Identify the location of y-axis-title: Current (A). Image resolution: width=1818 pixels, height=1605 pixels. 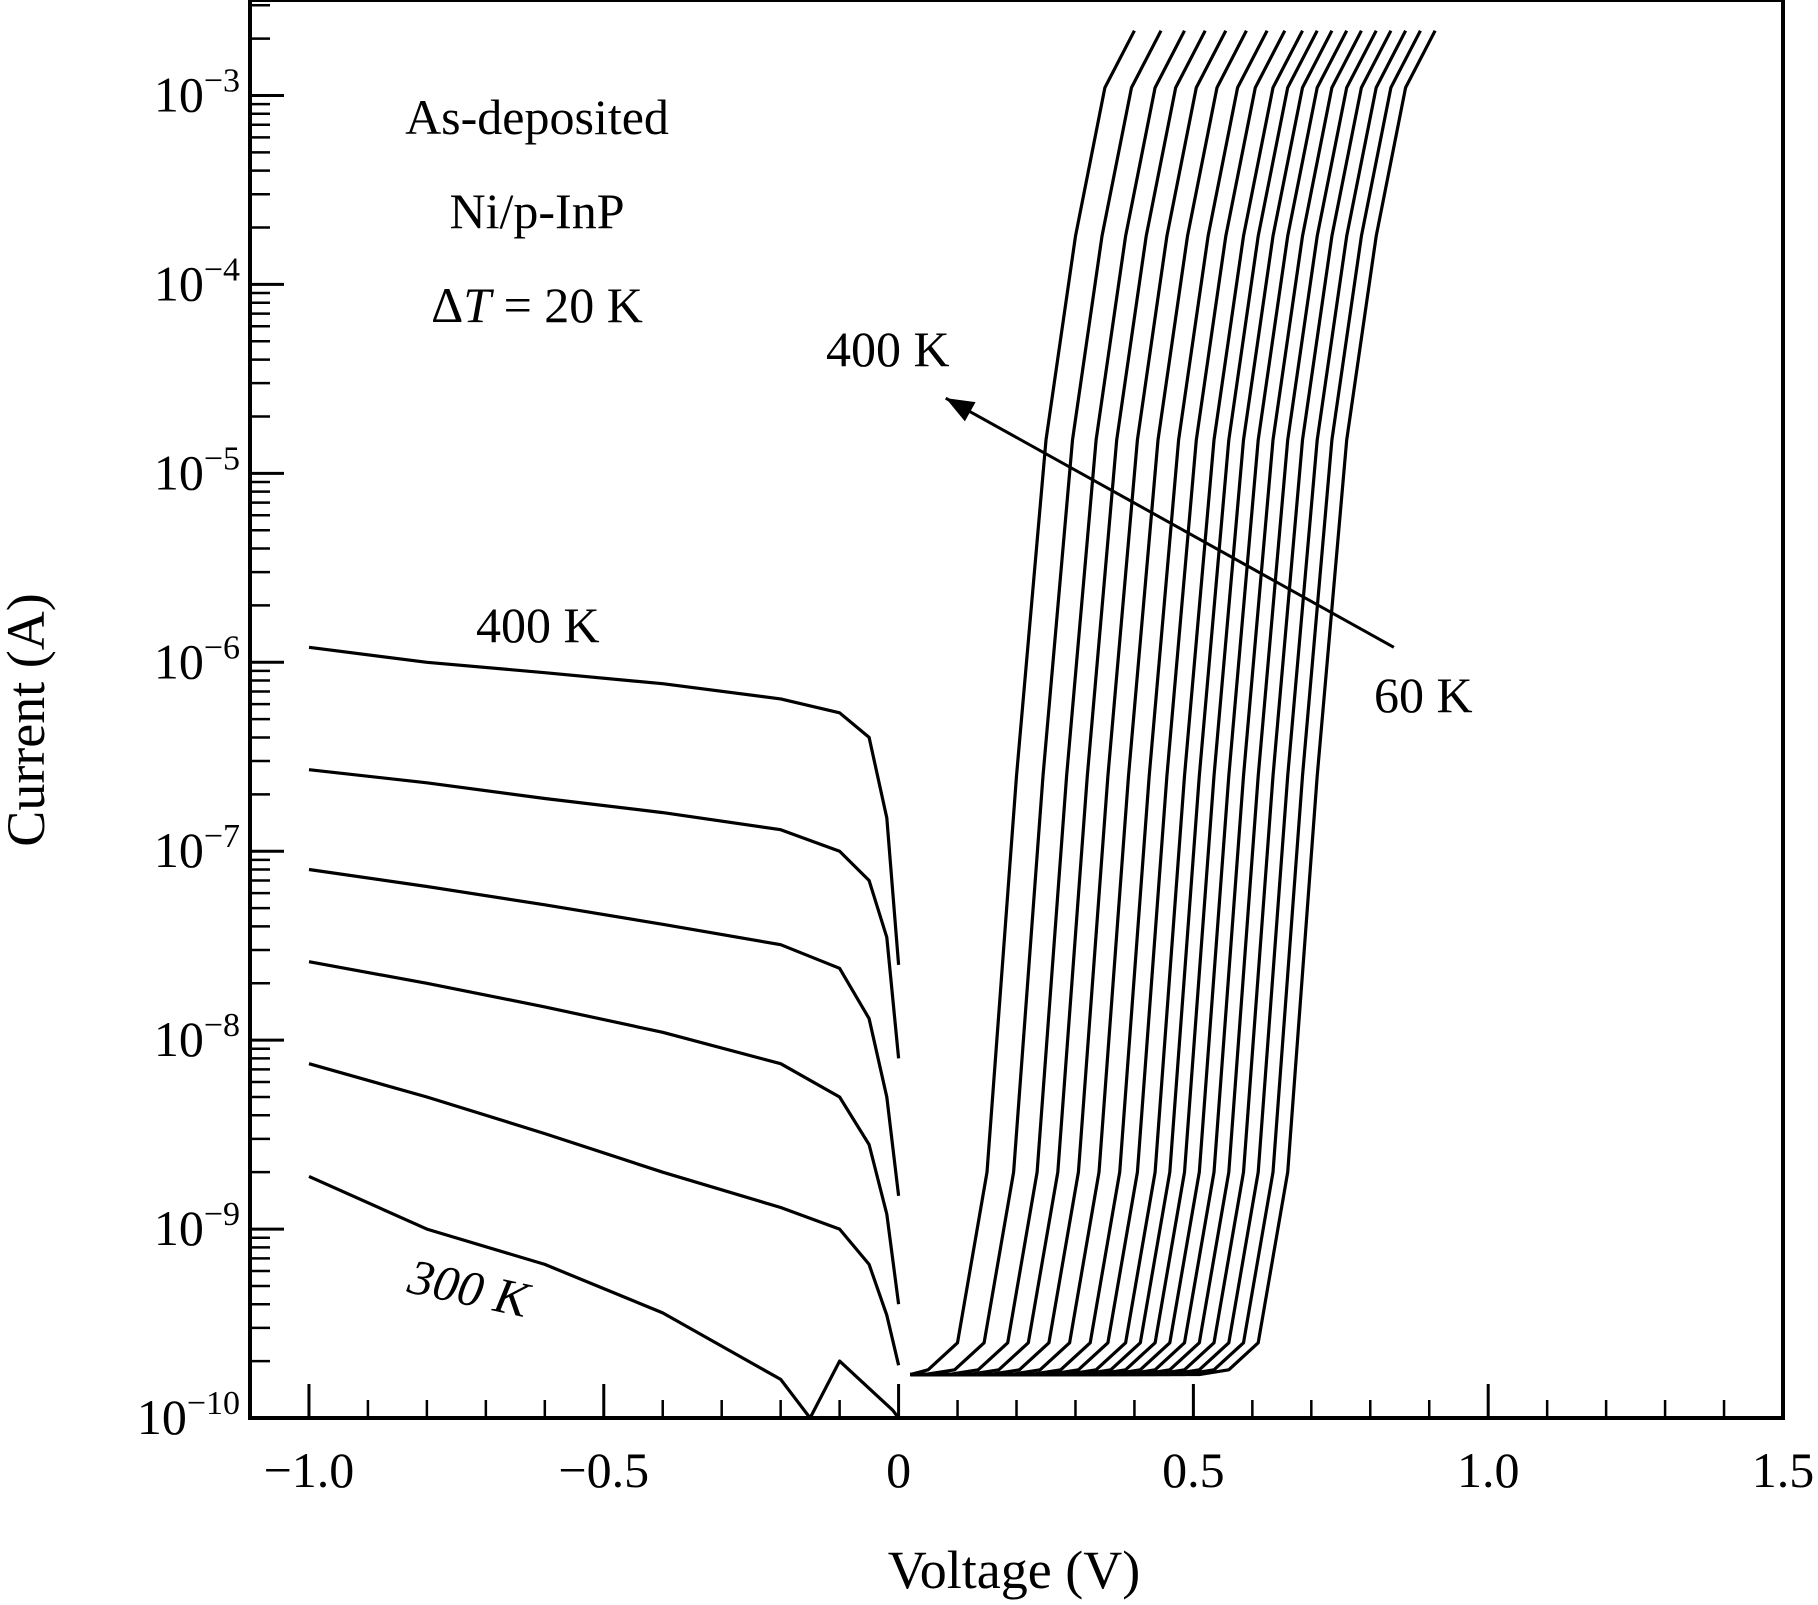
(28, 719).